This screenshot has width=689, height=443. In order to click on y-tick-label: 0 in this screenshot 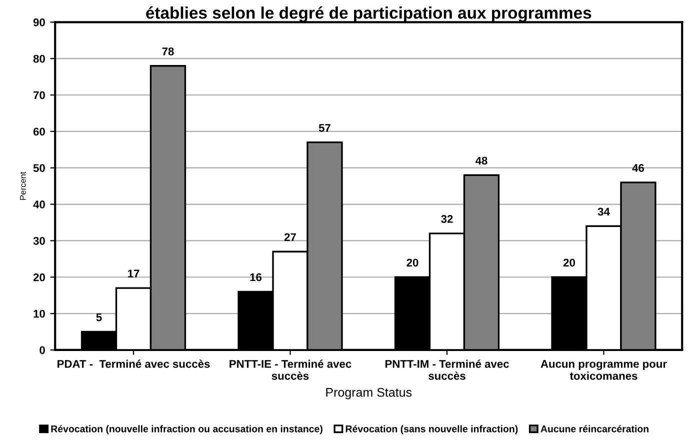, I will do `click(42, 350)`.